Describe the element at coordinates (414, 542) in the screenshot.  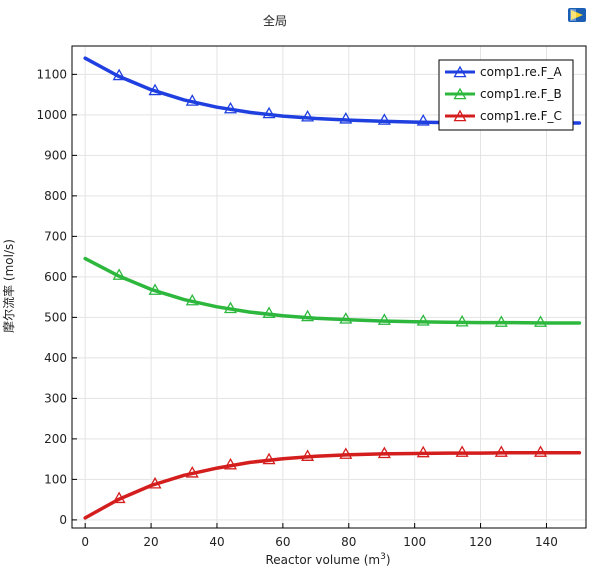
I see `x-tick-label: 100` at that location.